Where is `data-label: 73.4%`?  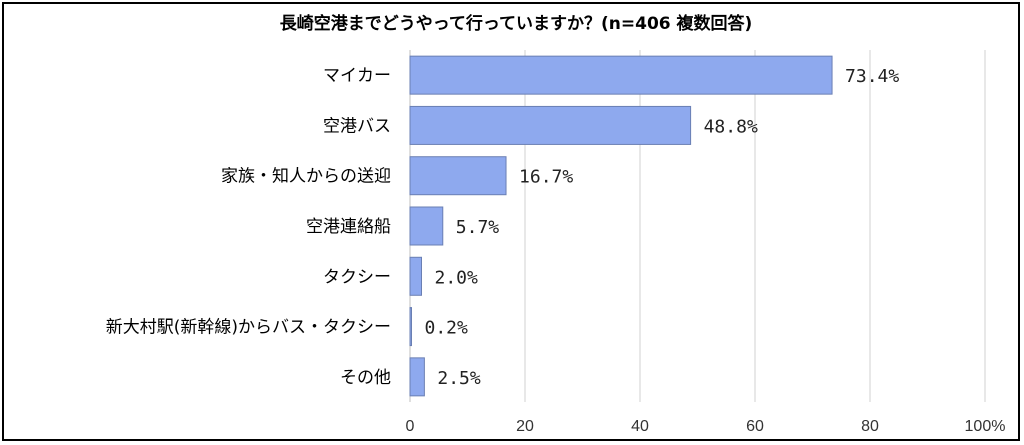 data-label: 73.4% is located at coordinates (872, 76).